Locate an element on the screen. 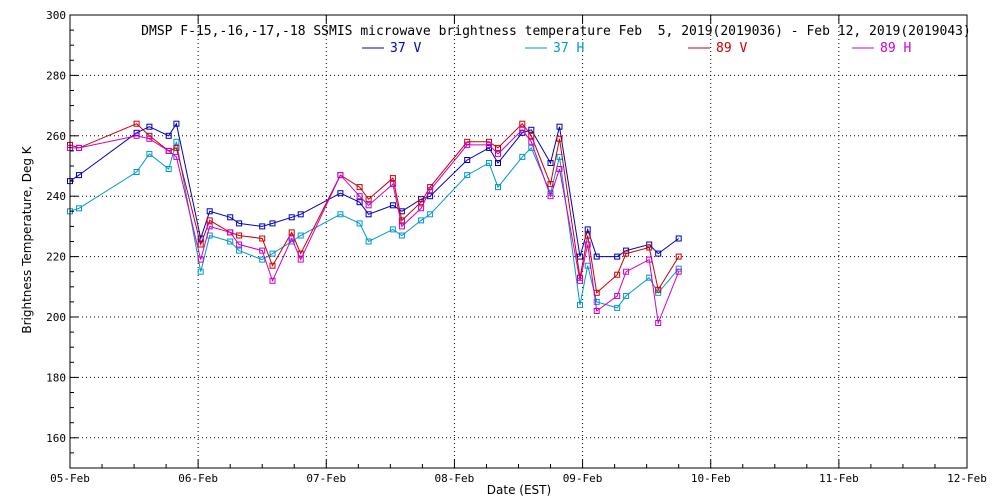  x-tick-label: 05-Feb is located at coordinates (70, 478).